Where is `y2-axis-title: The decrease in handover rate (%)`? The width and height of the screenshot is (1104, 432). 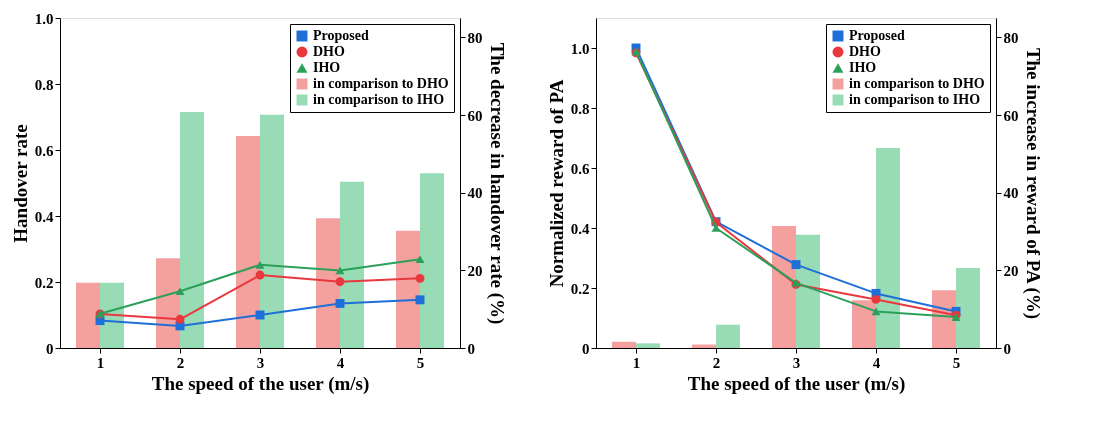 y2-axis-title: The decrease in handover rate (%) is located at coordinates (496, 183).